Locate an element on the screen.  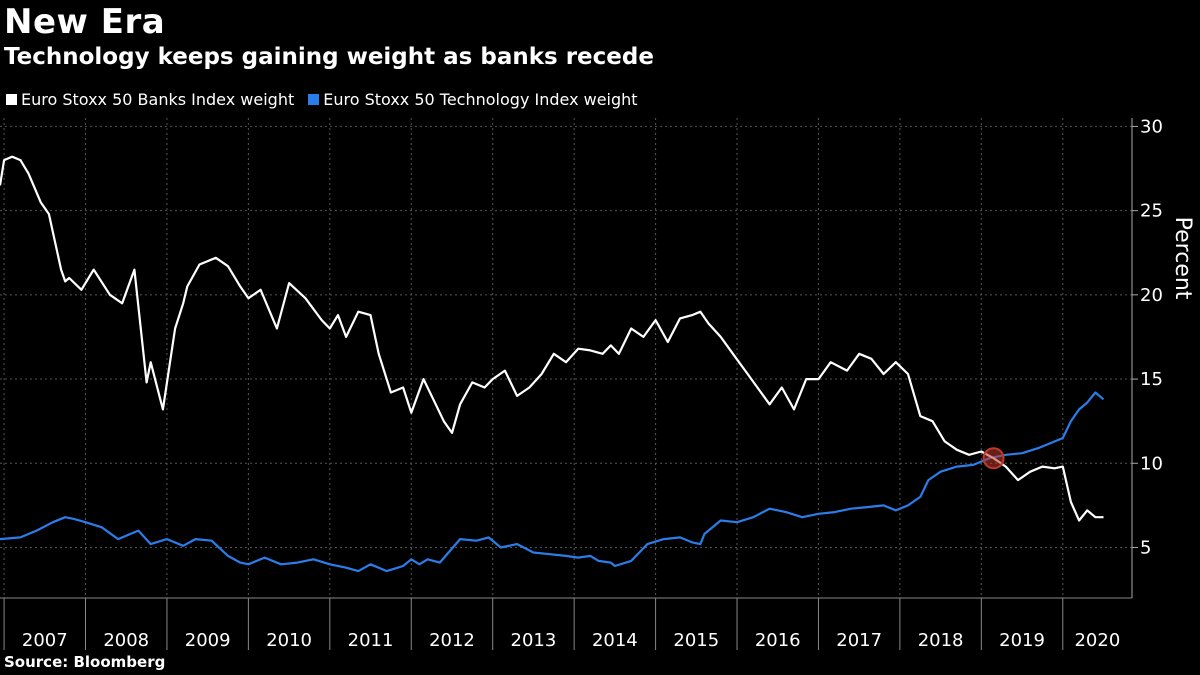
legend-swatch-banks is located at coordinates (11, 99).